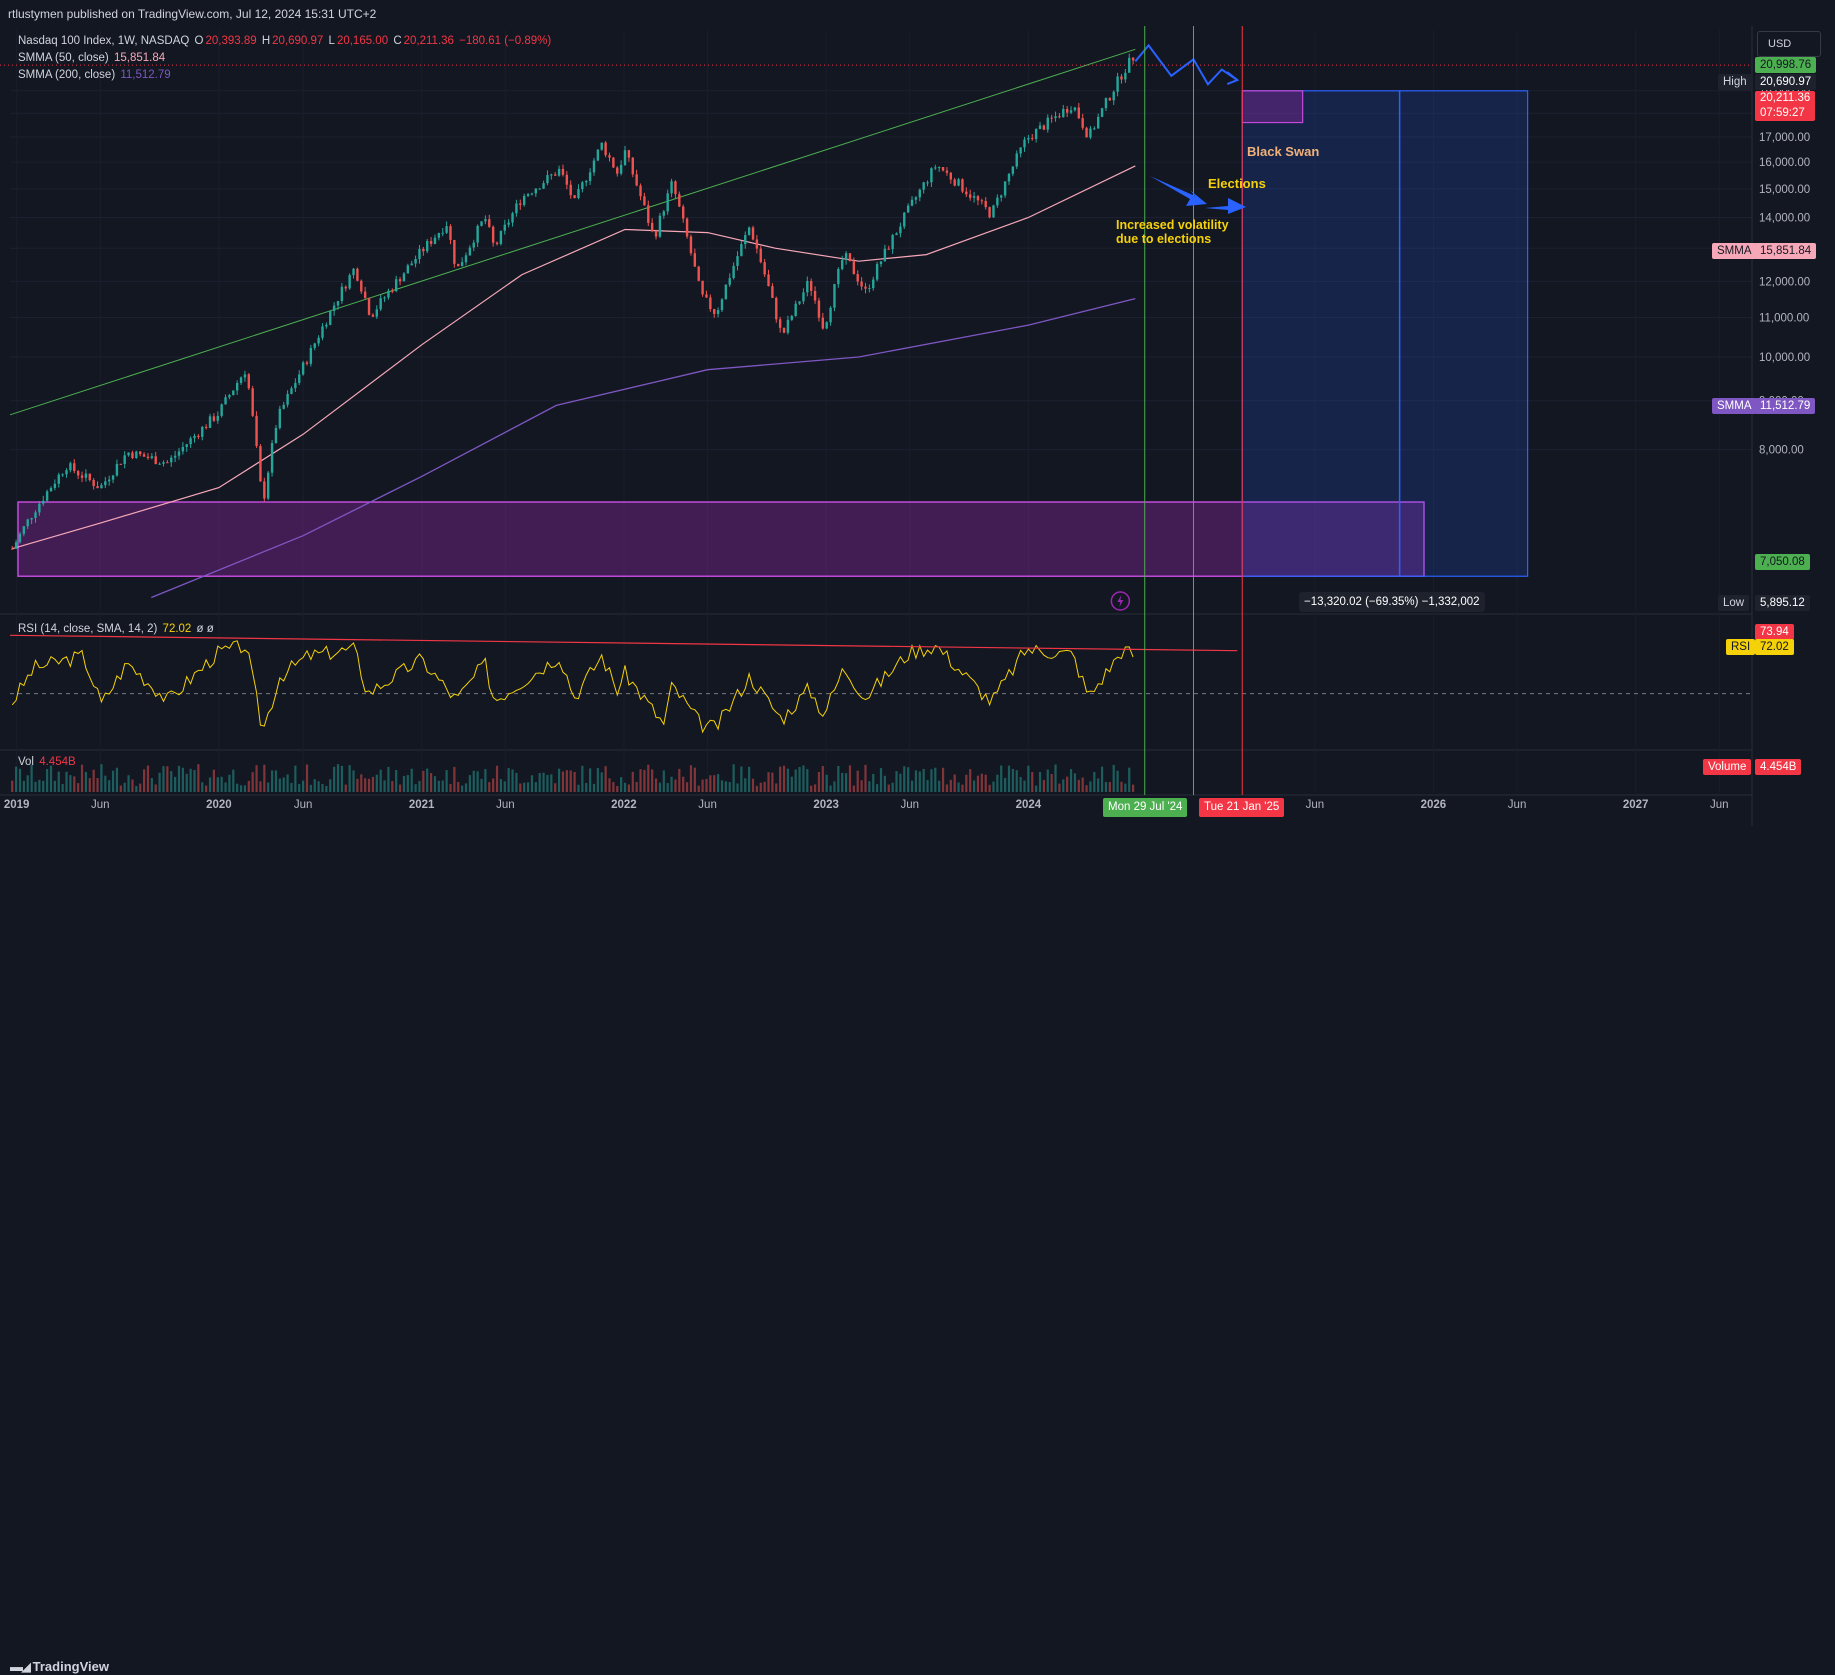  Describe the element at coordinates (20, 1666) in the screenshot. I see `tradingview-logo-icon: ▬◢` at that location.